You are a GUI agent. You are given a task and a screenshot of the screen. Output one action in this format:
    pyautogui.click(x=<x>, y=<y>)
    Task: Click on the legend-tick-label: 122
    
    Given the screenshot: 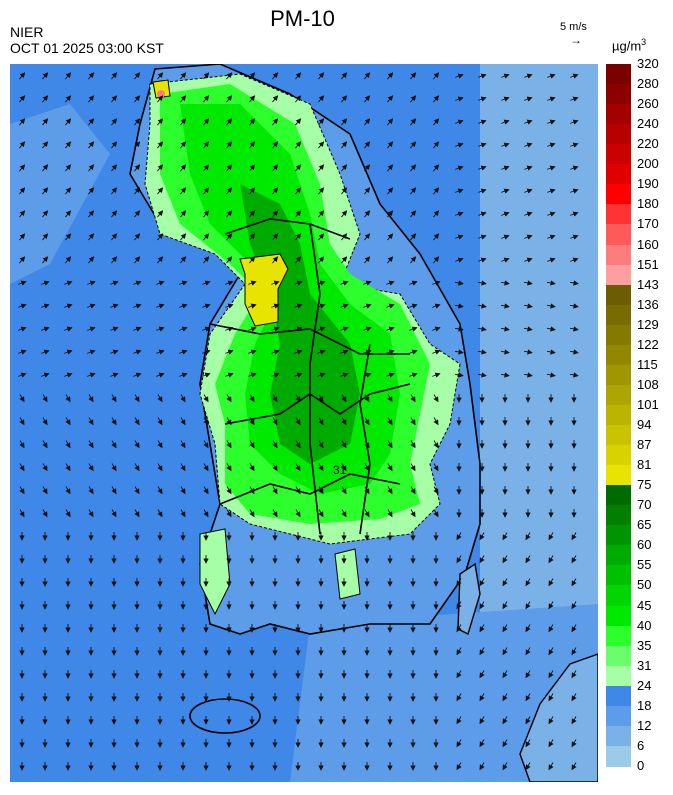 What is the action you would take?
    pyautogui.click(x=648, y=344)
    